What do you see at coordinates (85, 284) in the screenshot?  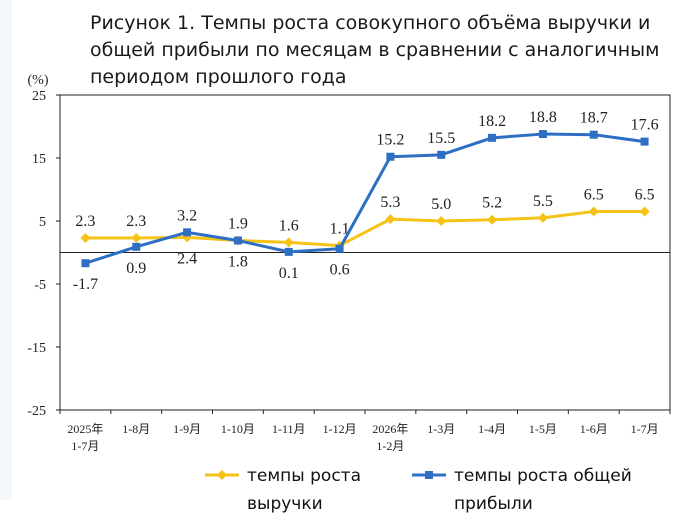 I see `data-label: -1.7` at bounding box center [85, 284].